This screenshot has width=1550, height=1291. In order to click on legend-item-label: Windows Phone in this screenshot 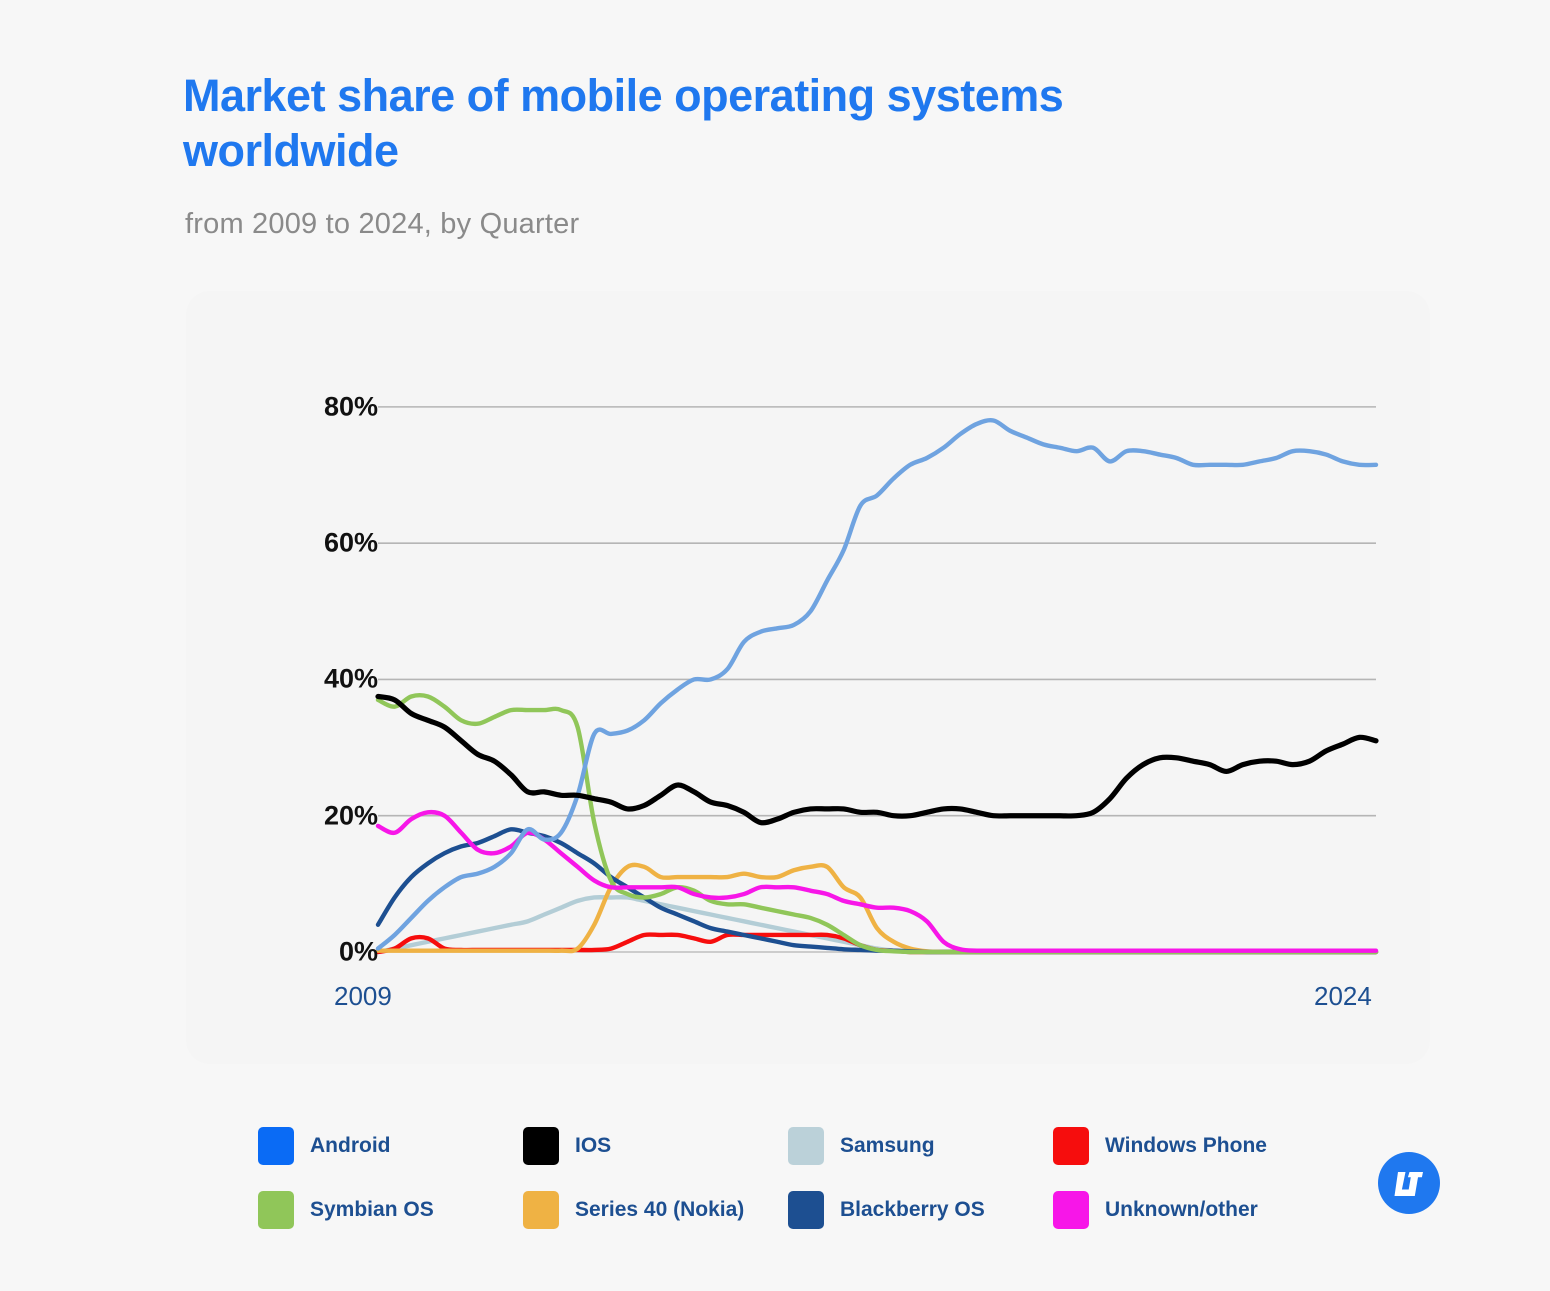, I will do `click(1186, 1145)`.